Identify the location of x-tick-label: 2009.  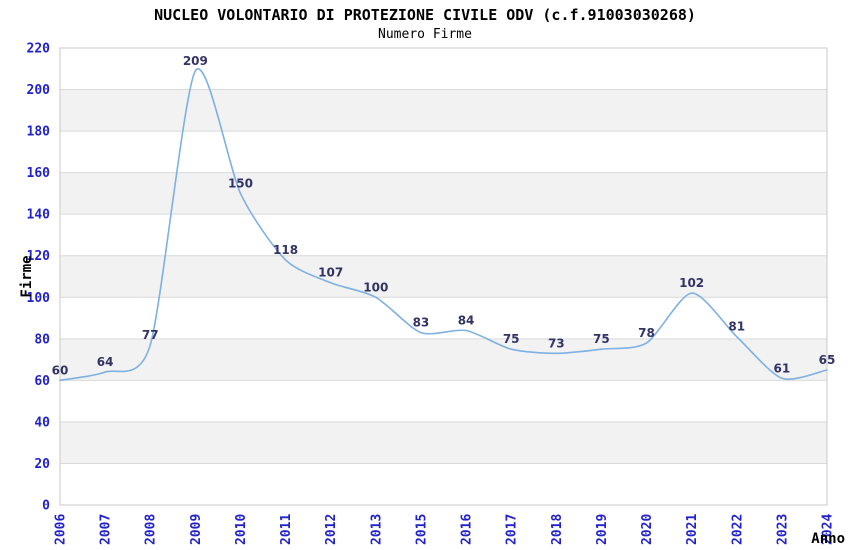
(196, 529).